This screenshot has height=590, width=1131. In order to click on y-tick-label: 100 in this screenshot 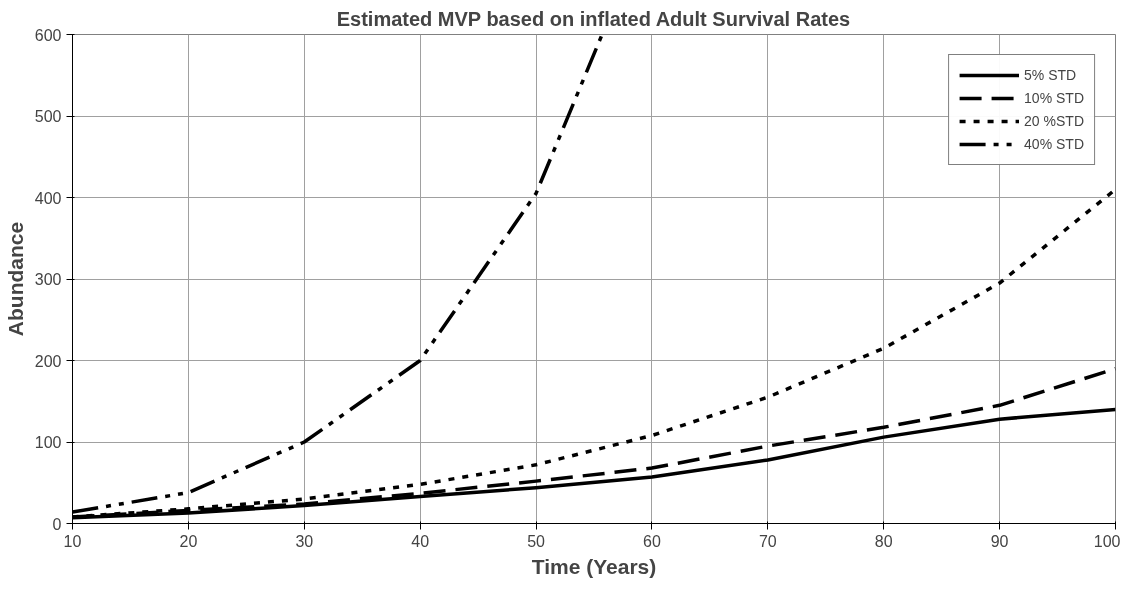, I will do `click(48, 442)`.